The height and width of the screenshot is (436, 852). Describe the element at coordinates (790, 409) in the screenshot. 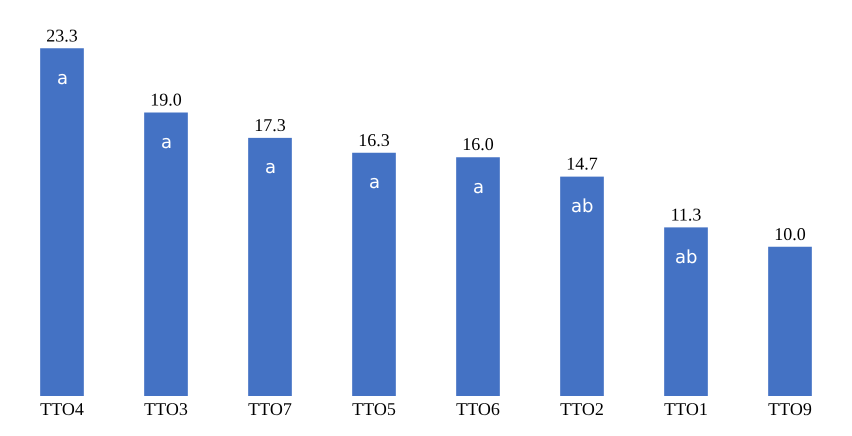

I see `x-tick-label: TTO9` at that location.